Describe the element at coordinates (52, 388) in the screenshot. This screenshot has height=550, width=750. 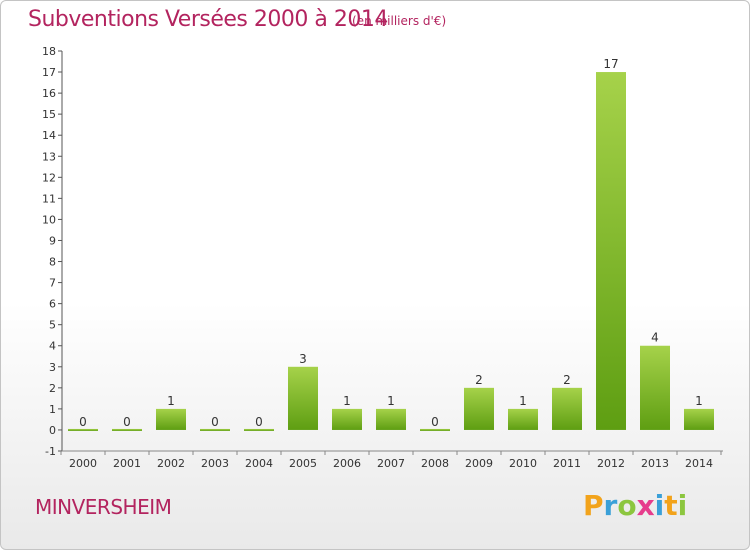
I see `y-tick-label: 2` at that location.